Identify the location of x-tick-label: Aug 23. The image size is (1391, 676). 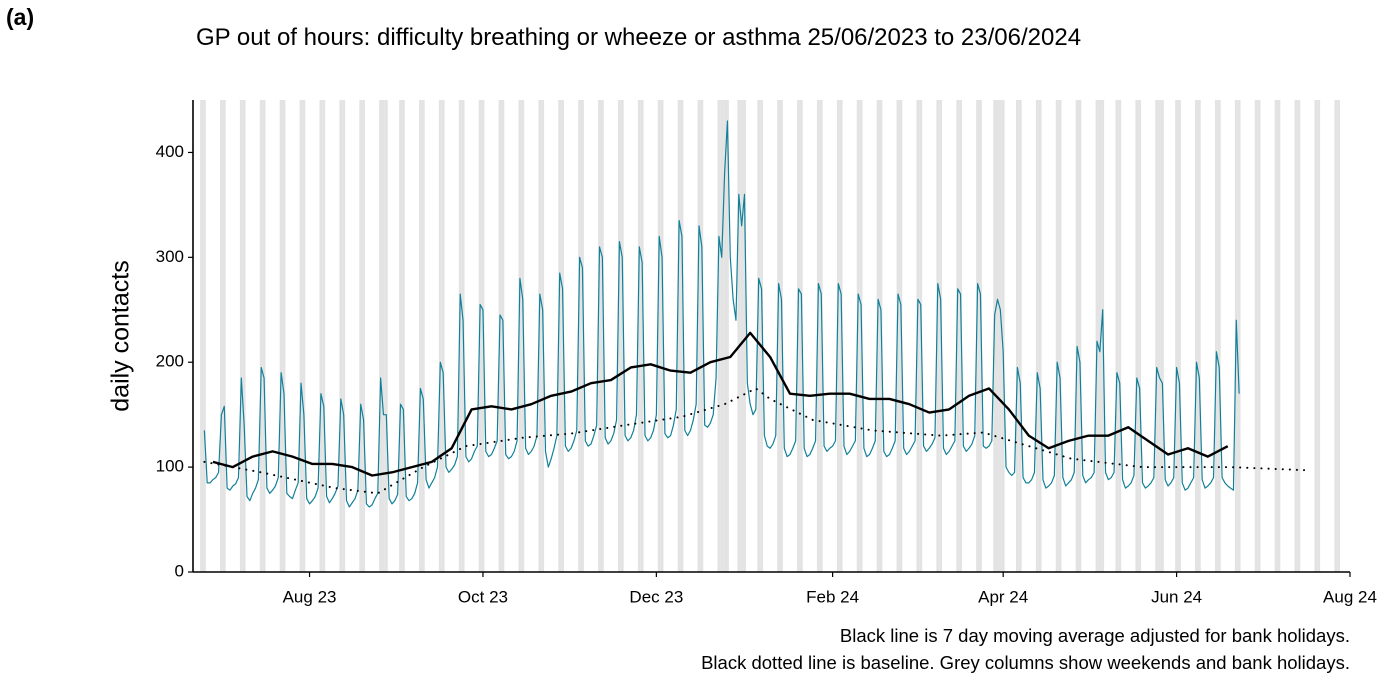
(310, 596).